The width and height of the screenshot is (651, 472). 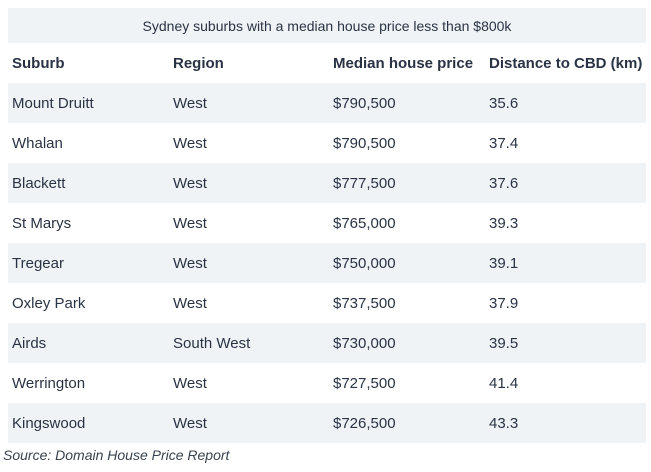 I want to click on col-header-median-house-price: Median house price, so click(x=407, y=63).